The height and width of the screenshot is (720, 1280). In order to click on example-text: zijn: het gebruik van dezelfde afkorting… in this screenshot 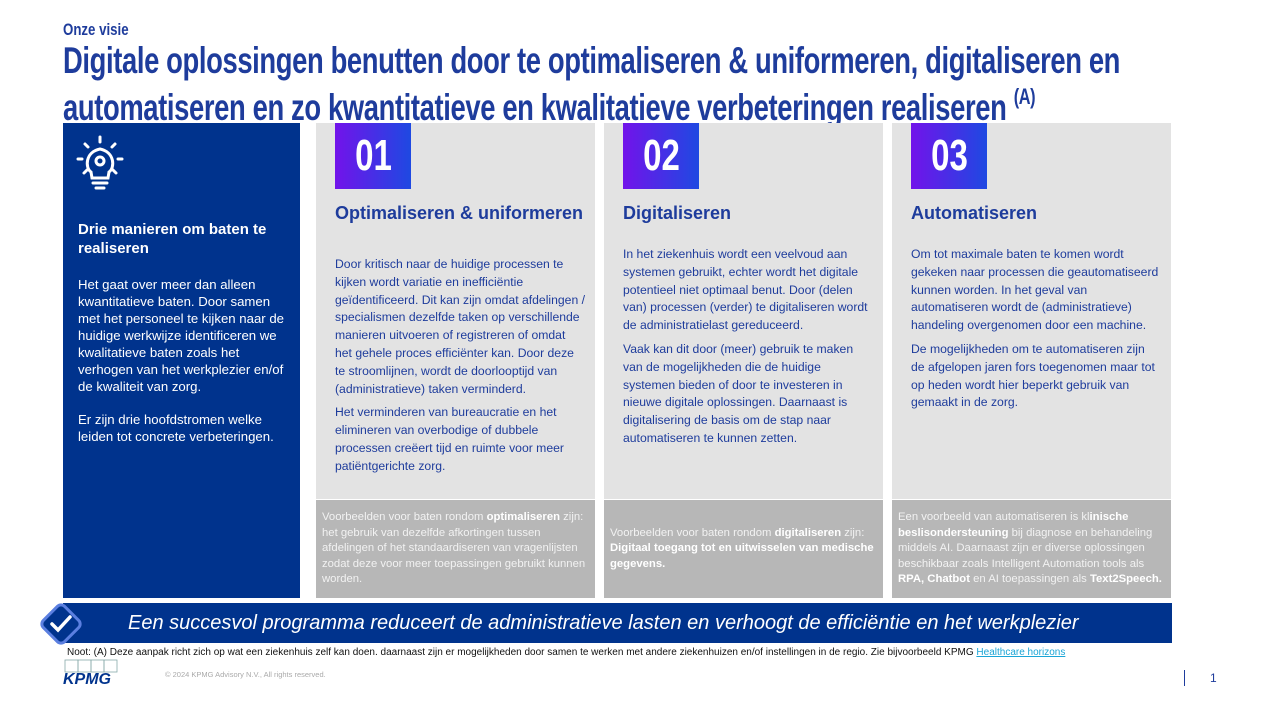, I will do `click(454, 548)`.